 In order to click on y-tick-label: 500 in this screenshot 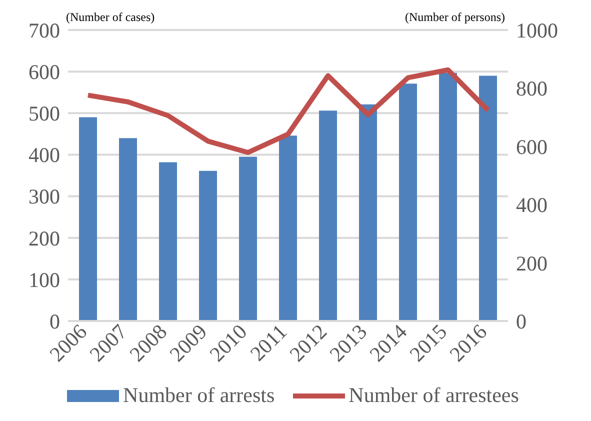, I will do `click(44, 114)`.